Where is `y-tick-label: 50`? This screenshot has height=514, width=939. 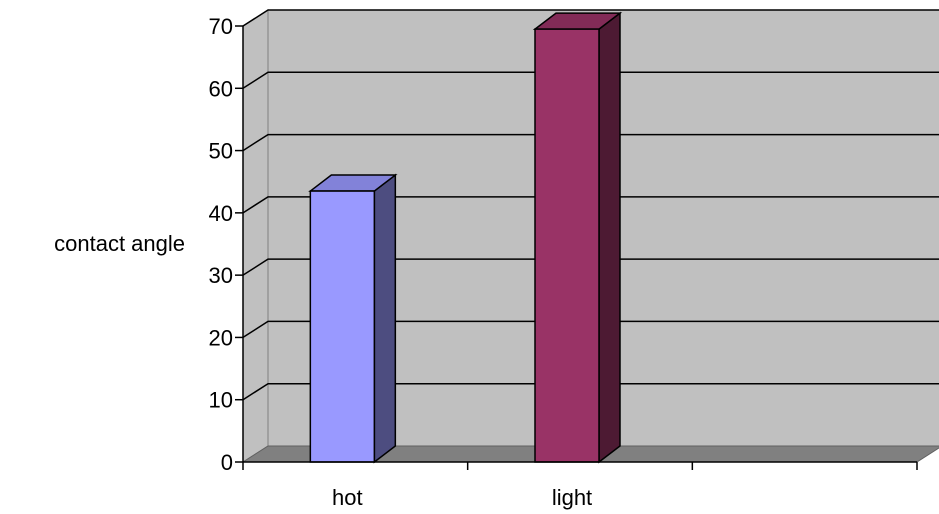
y-tick-label: 50 is located at coordinates (221, 151).